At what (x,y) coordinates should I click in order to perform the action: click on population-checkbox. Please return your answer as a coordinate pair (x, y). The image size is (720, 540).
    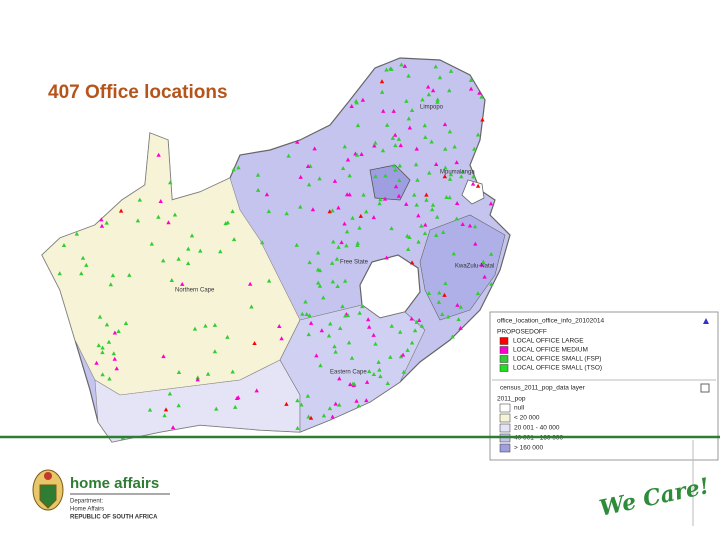
    Looking at the image, I should click on (705, 388).